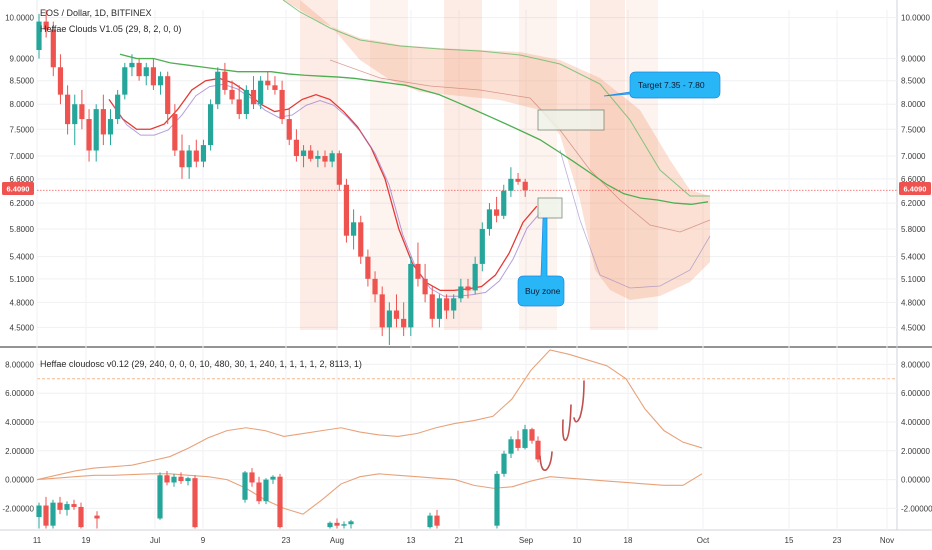 This screenshot has width=932, height=550. What do you see at coordinates (22, 81) in the screenshot?
I see `price-tick-left: 8.5000` at bounding box center [22, 81].